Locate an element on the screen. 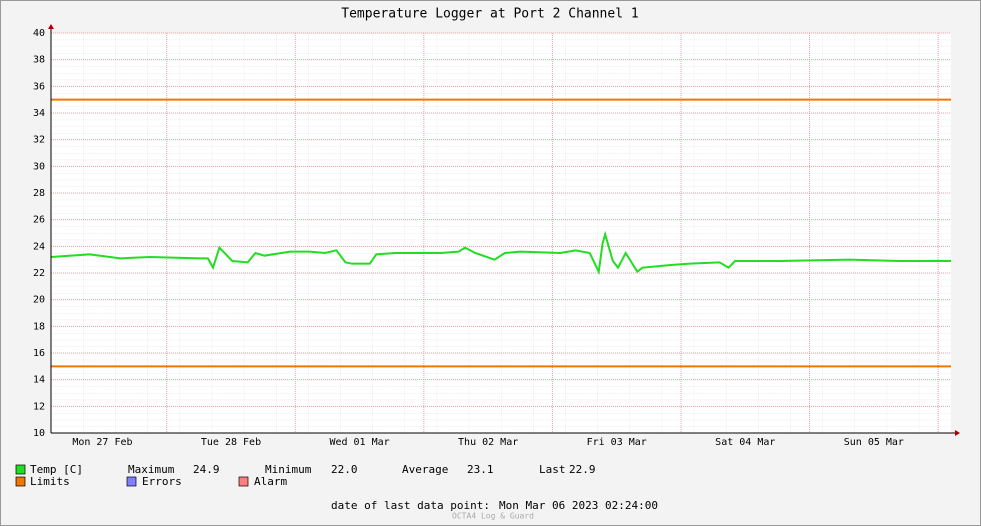 This screenshot has height=526, width=981. legend-label: Alarm is located at coordinates (270, 481).